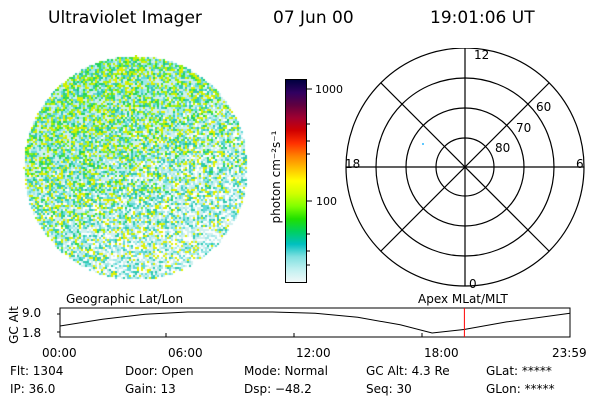 The image size is (600, 400). I want to click on timeline-right-title: Apex MLat/MLT, so click(463, 299).